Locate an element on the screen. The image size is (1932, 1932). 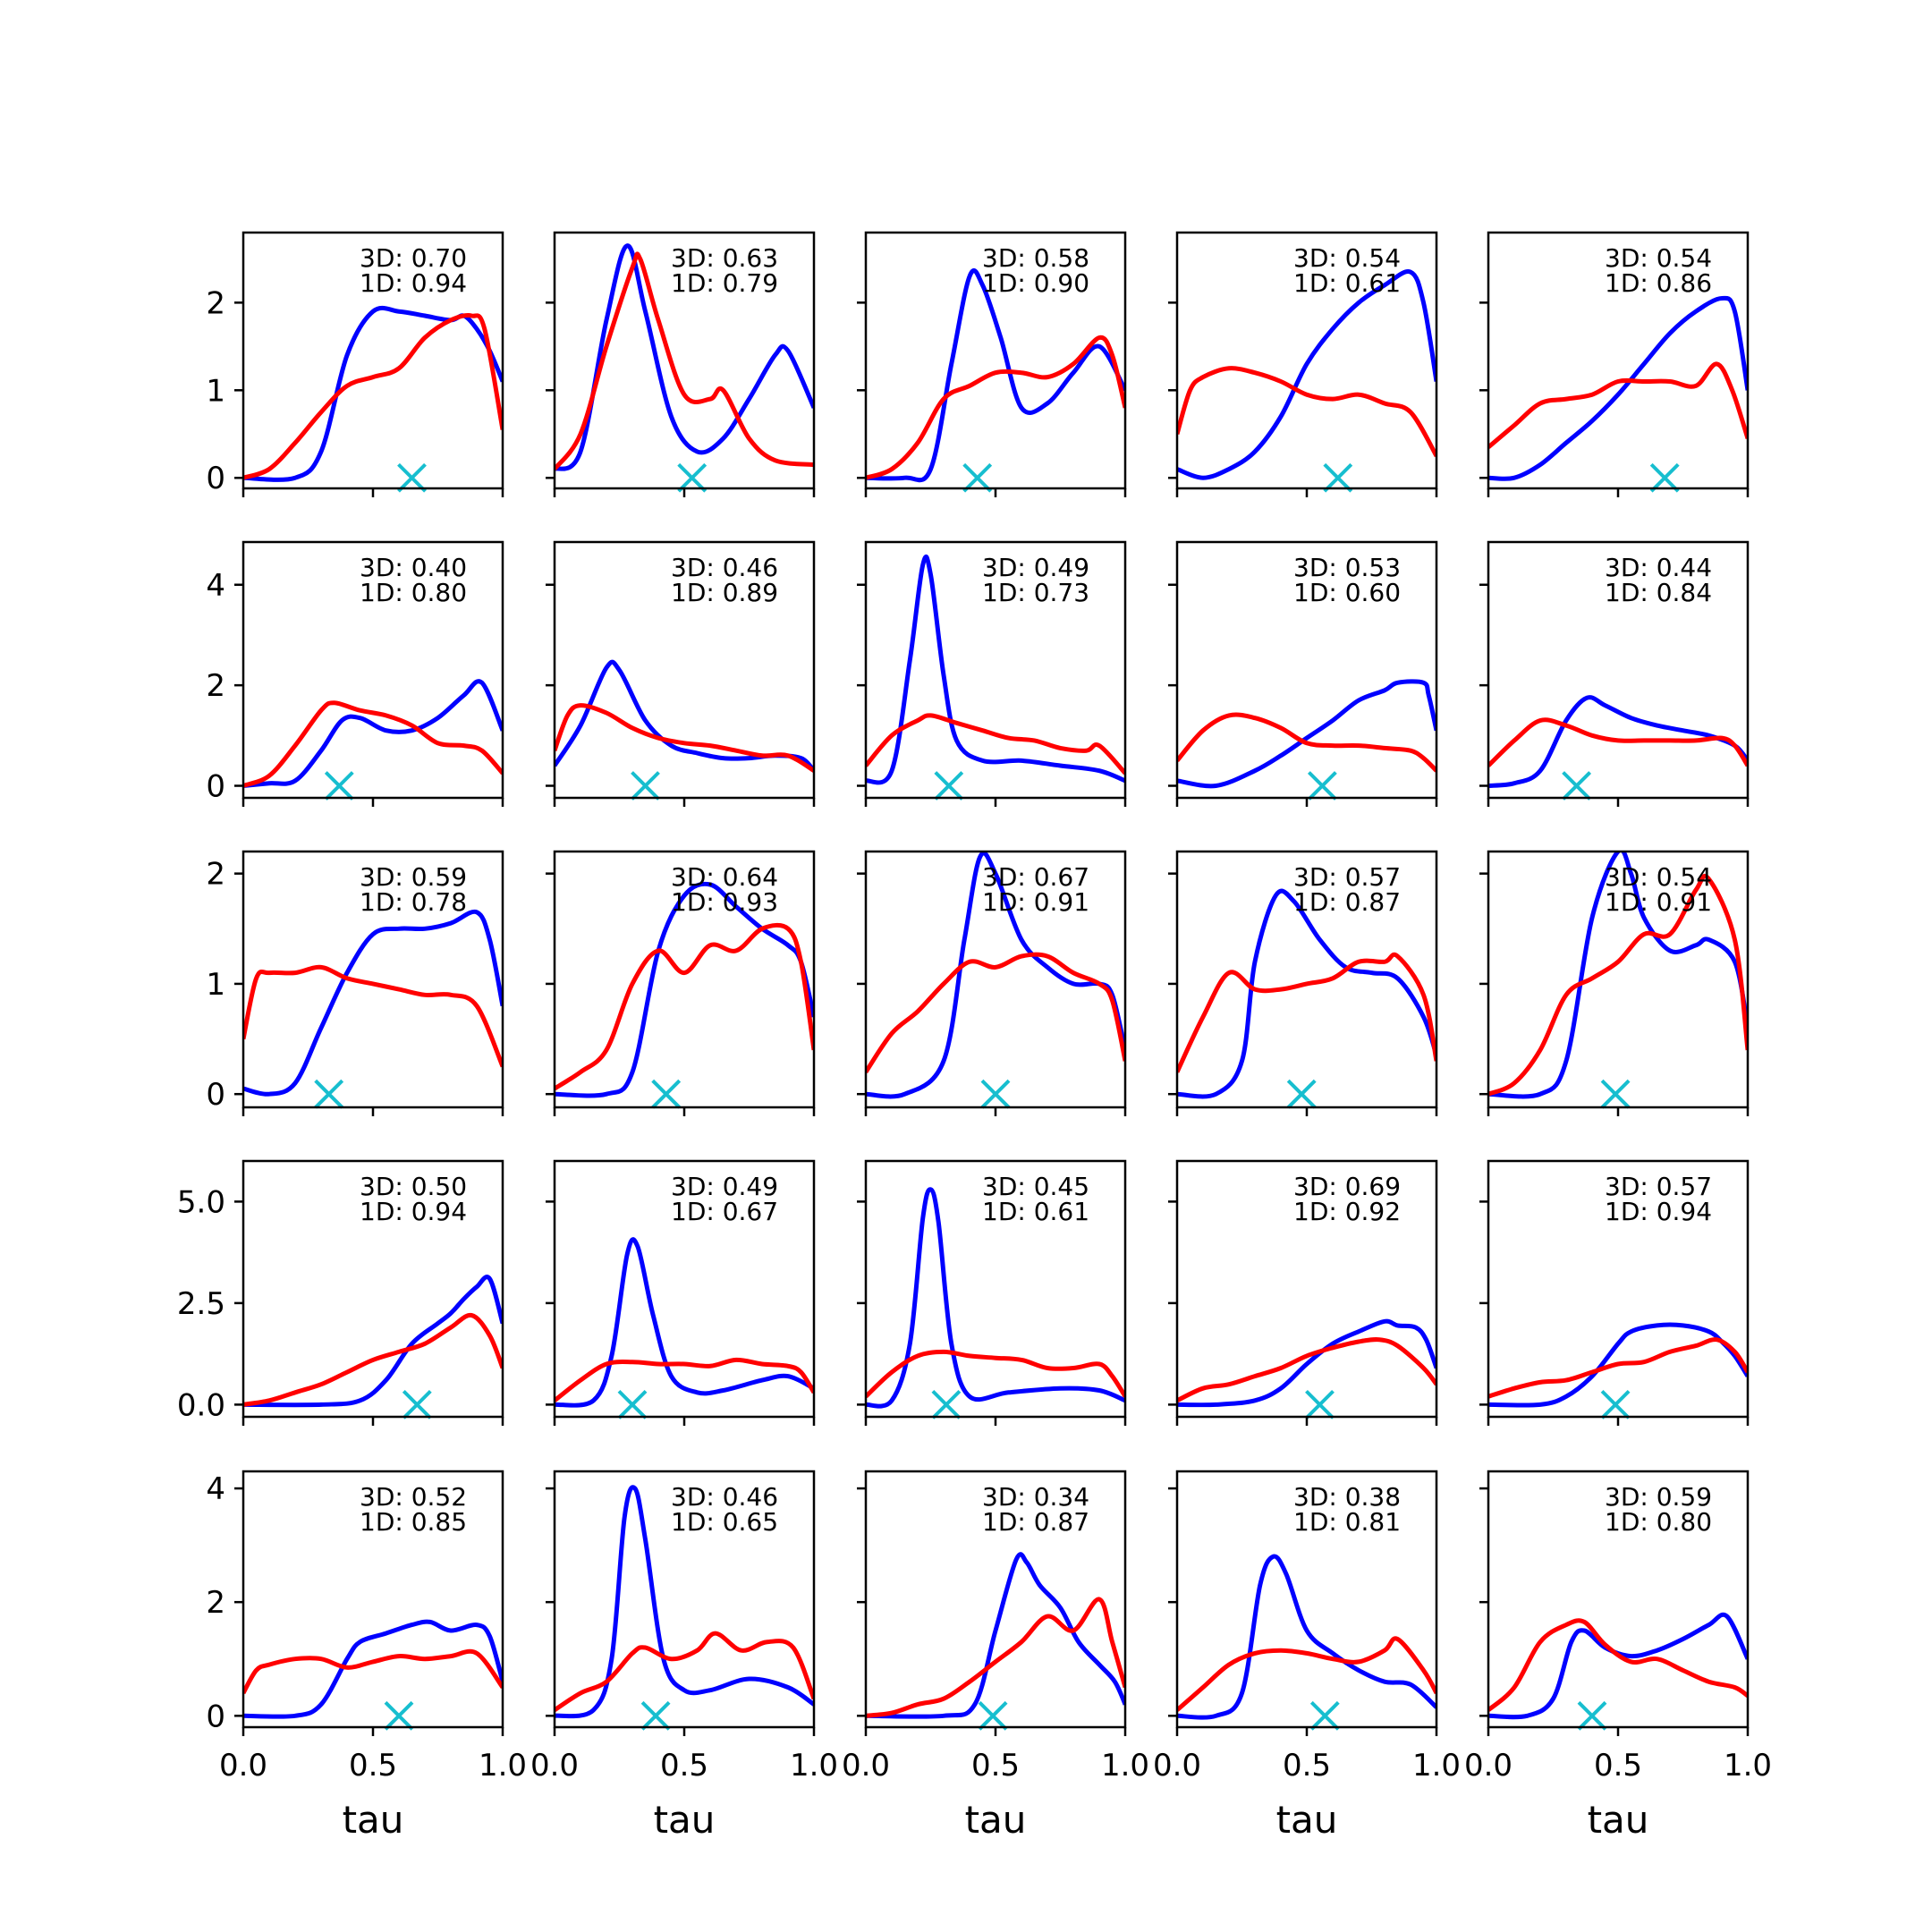
annotation-1d: 1D: 0.79 is located at coordinates (724, 283).